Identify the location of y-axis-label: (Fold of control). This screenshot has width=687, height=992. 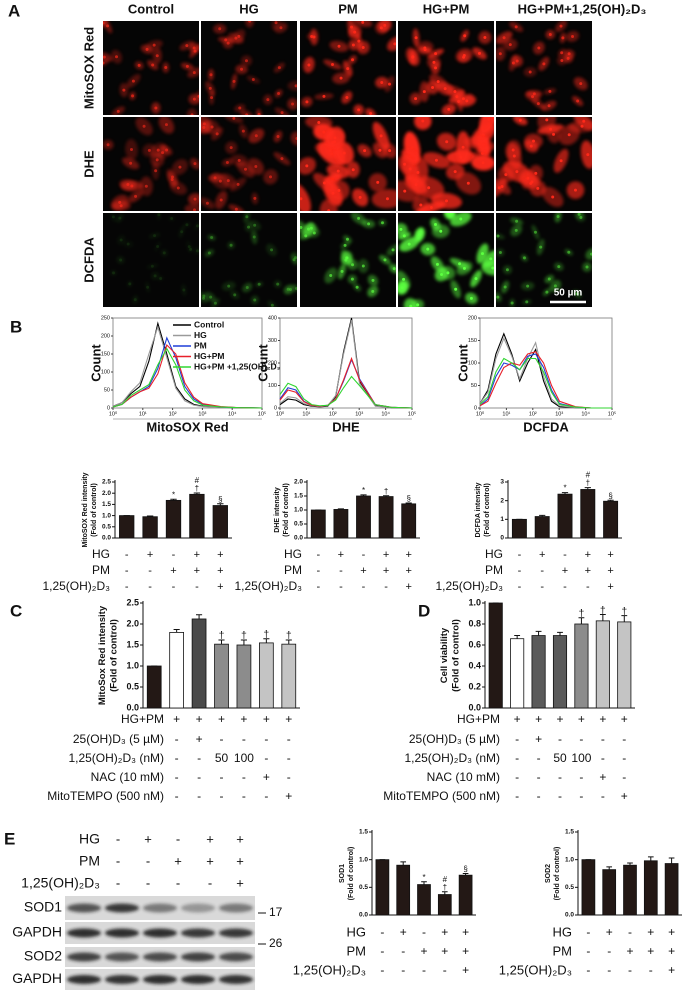
(114, 655).